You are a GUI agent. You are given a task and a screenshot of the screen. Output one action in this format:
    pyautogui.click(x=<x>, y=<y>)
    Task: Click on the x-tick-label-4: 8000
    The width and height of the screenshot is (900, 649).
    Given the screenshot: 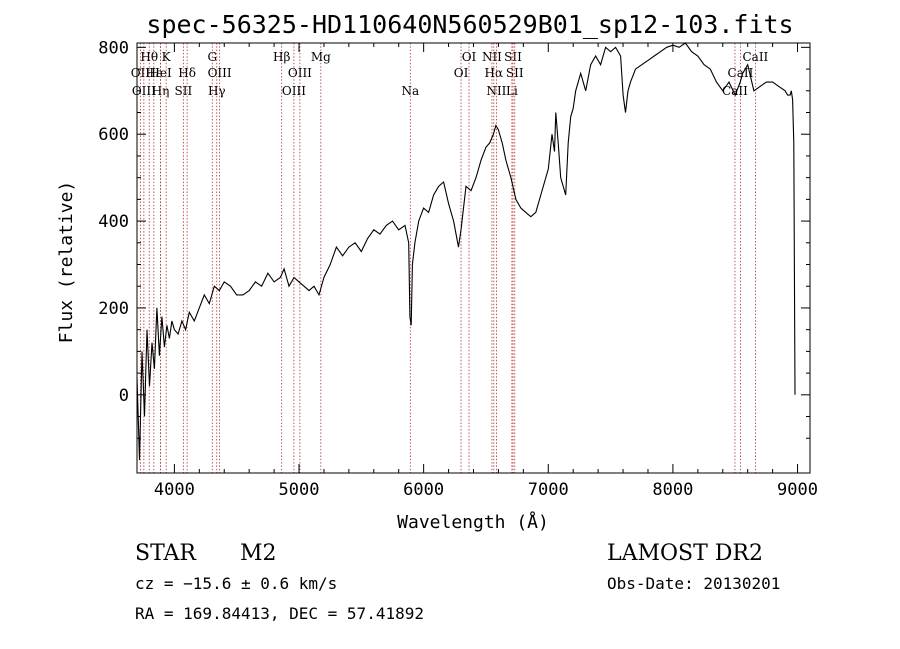 What is the action you would take?
    pyautogui.click(x=672, y=490)
    